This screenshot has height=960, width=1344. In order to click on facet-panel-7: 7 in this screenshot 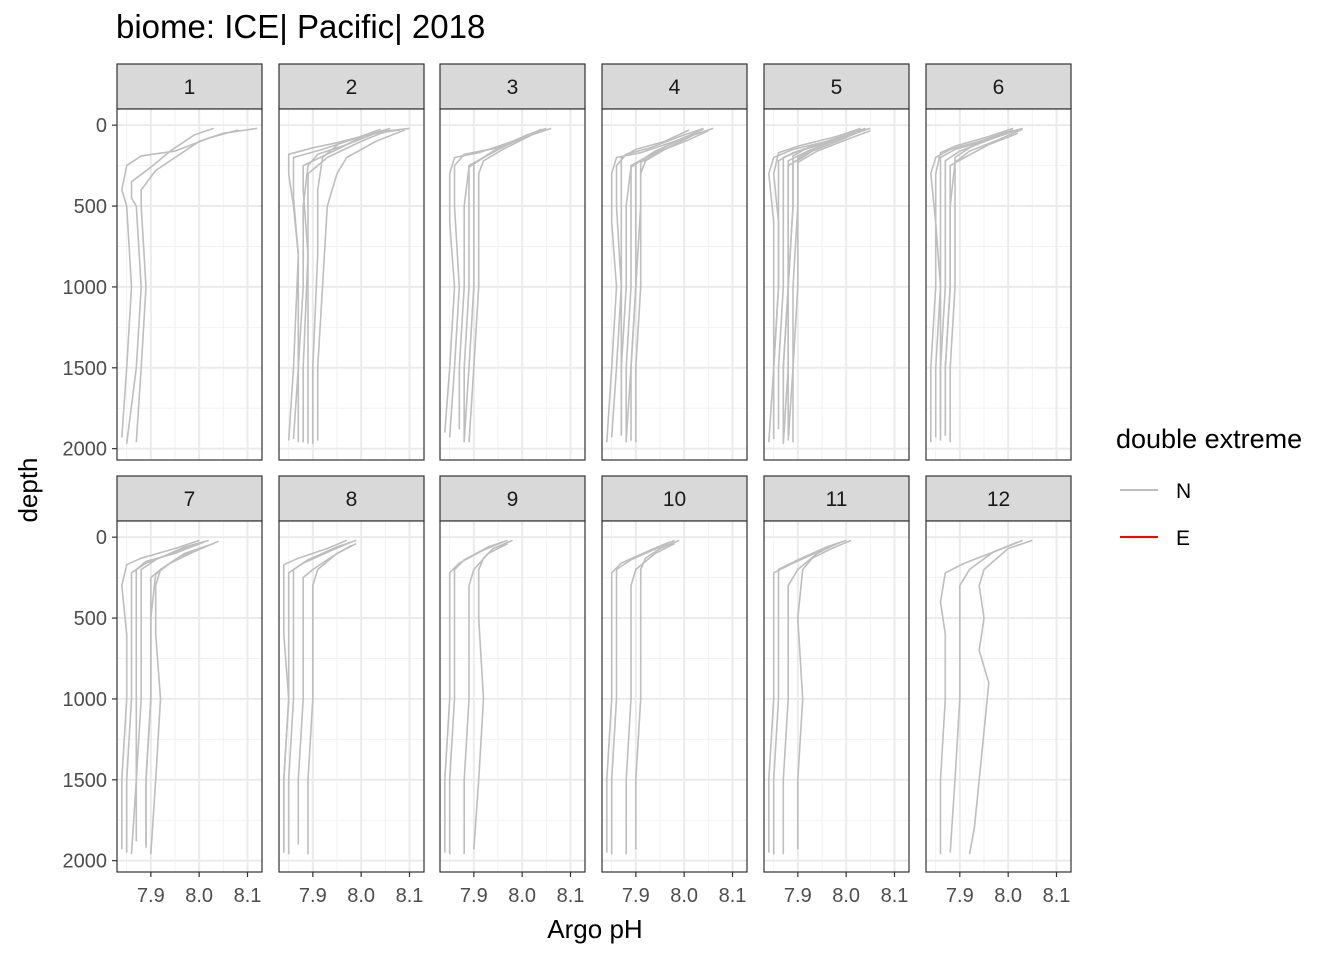, I will do `click(189, 674)`.